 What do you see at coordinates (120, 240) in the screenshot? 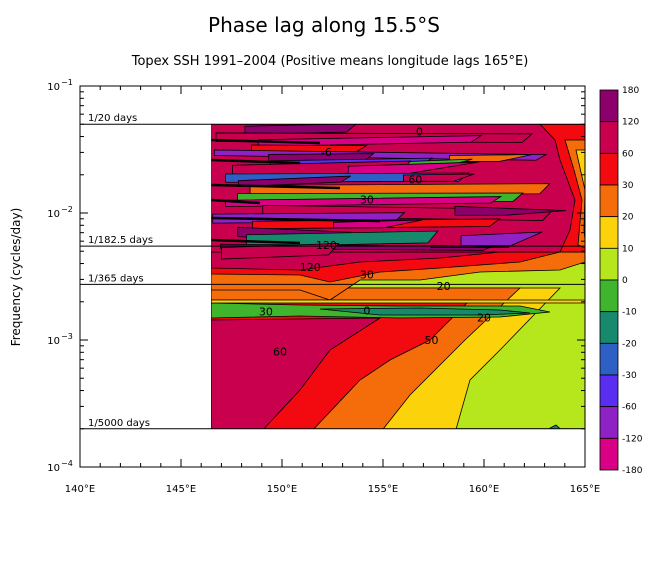
I see `reference-line-label: 1/182.5 days` at bounding box center [120, 240].